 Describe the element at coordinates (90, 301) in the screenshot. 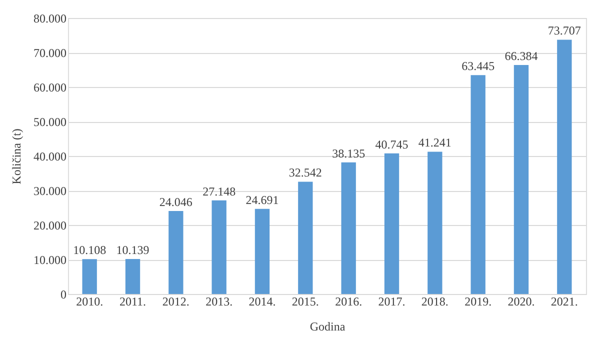

I see `x-tick-label: 2010.` at that location.